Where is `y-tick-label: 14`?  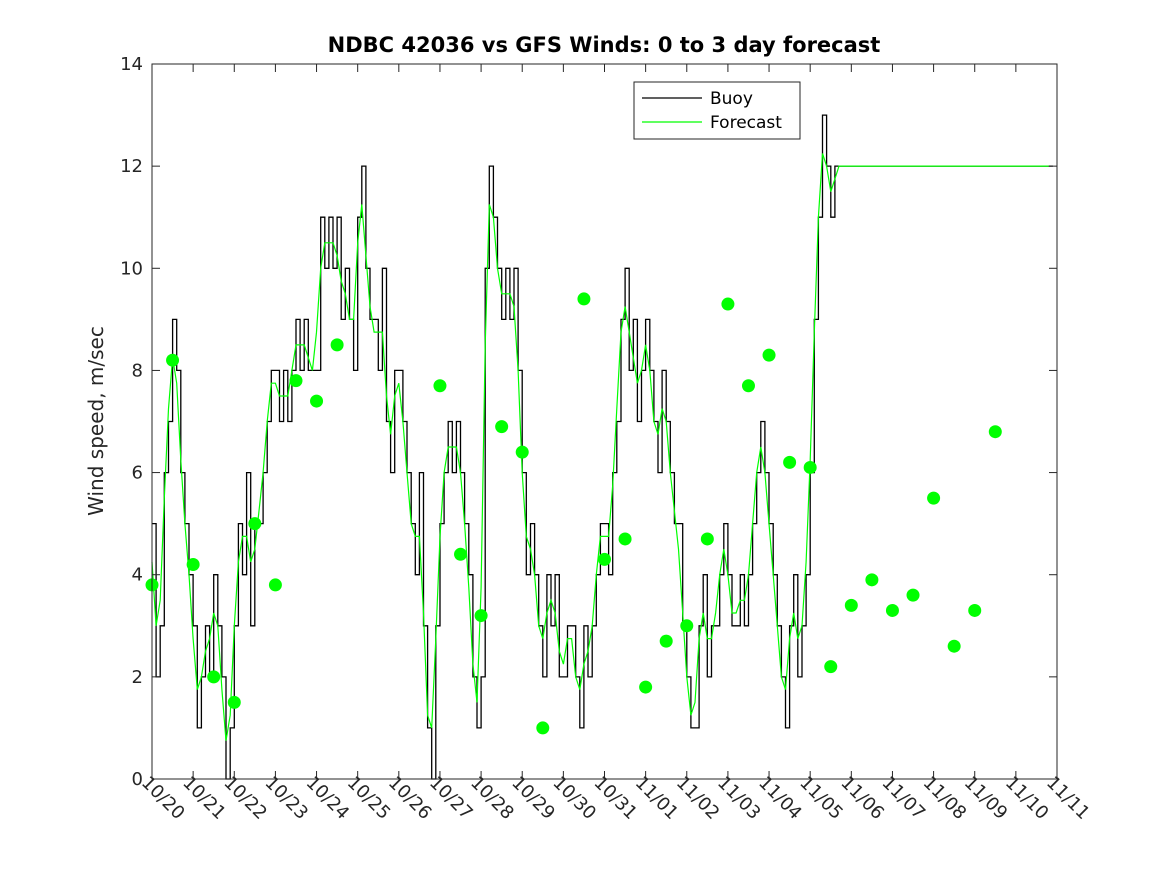
y-tick-label: 14 is located at coordinates (131, 64).